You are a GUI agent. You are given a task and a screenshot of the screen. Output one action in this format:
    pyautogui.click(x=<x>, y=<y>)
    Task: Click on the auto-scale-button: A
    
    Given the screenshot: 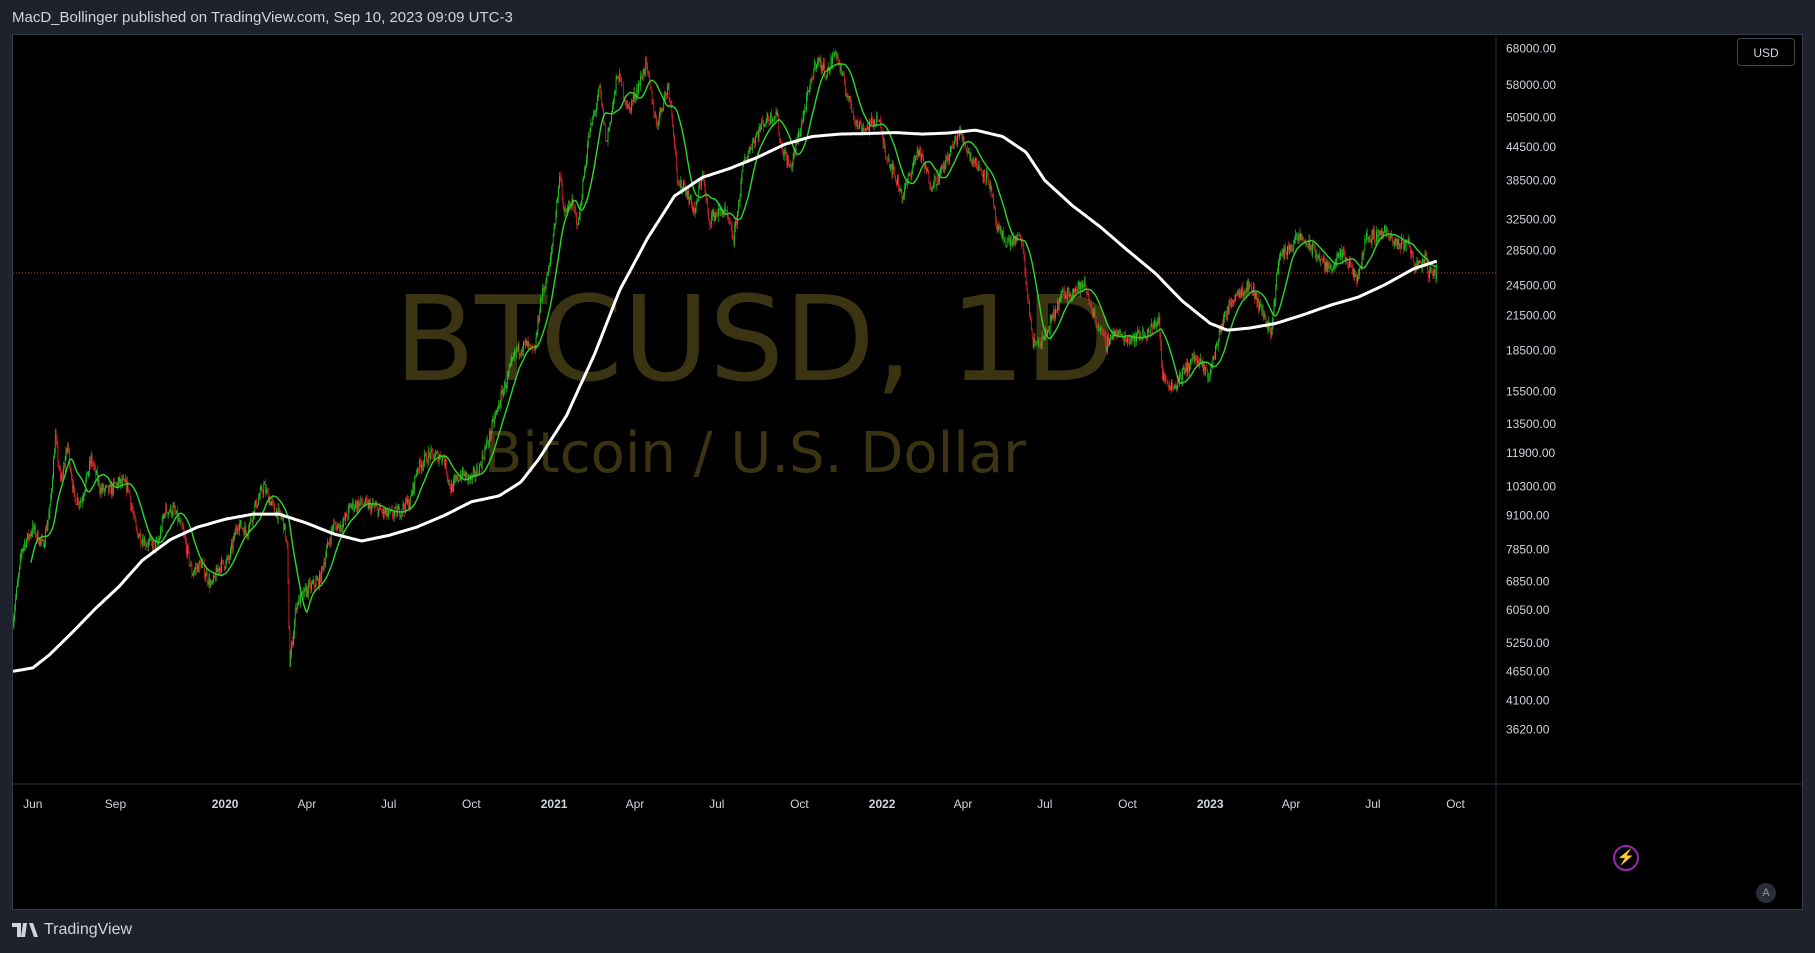 What is the action you would take?
    pyautogui.click(x=1766, y=893)
    